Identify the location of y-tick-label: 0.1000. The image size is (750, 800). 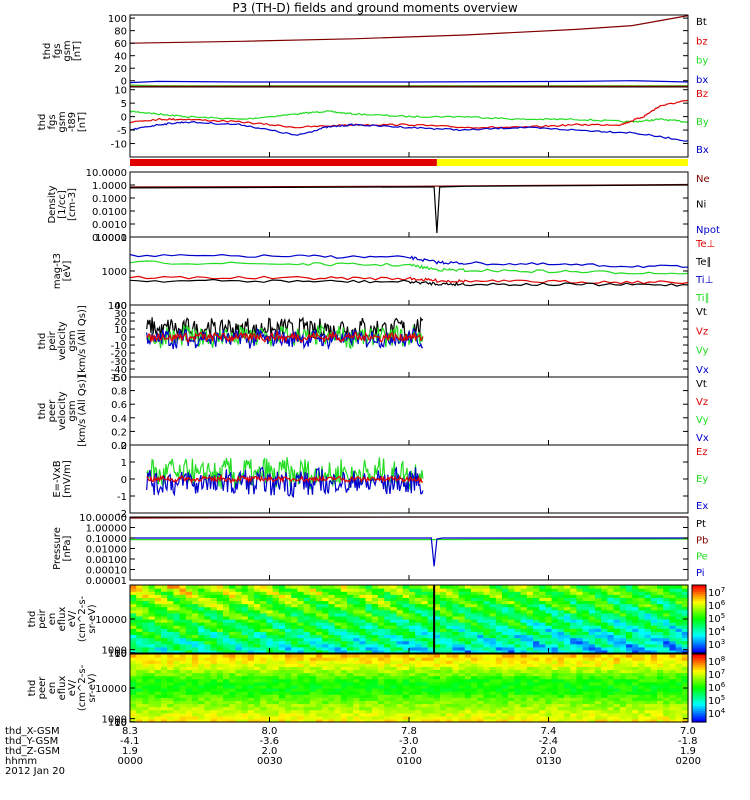
(109, 199).